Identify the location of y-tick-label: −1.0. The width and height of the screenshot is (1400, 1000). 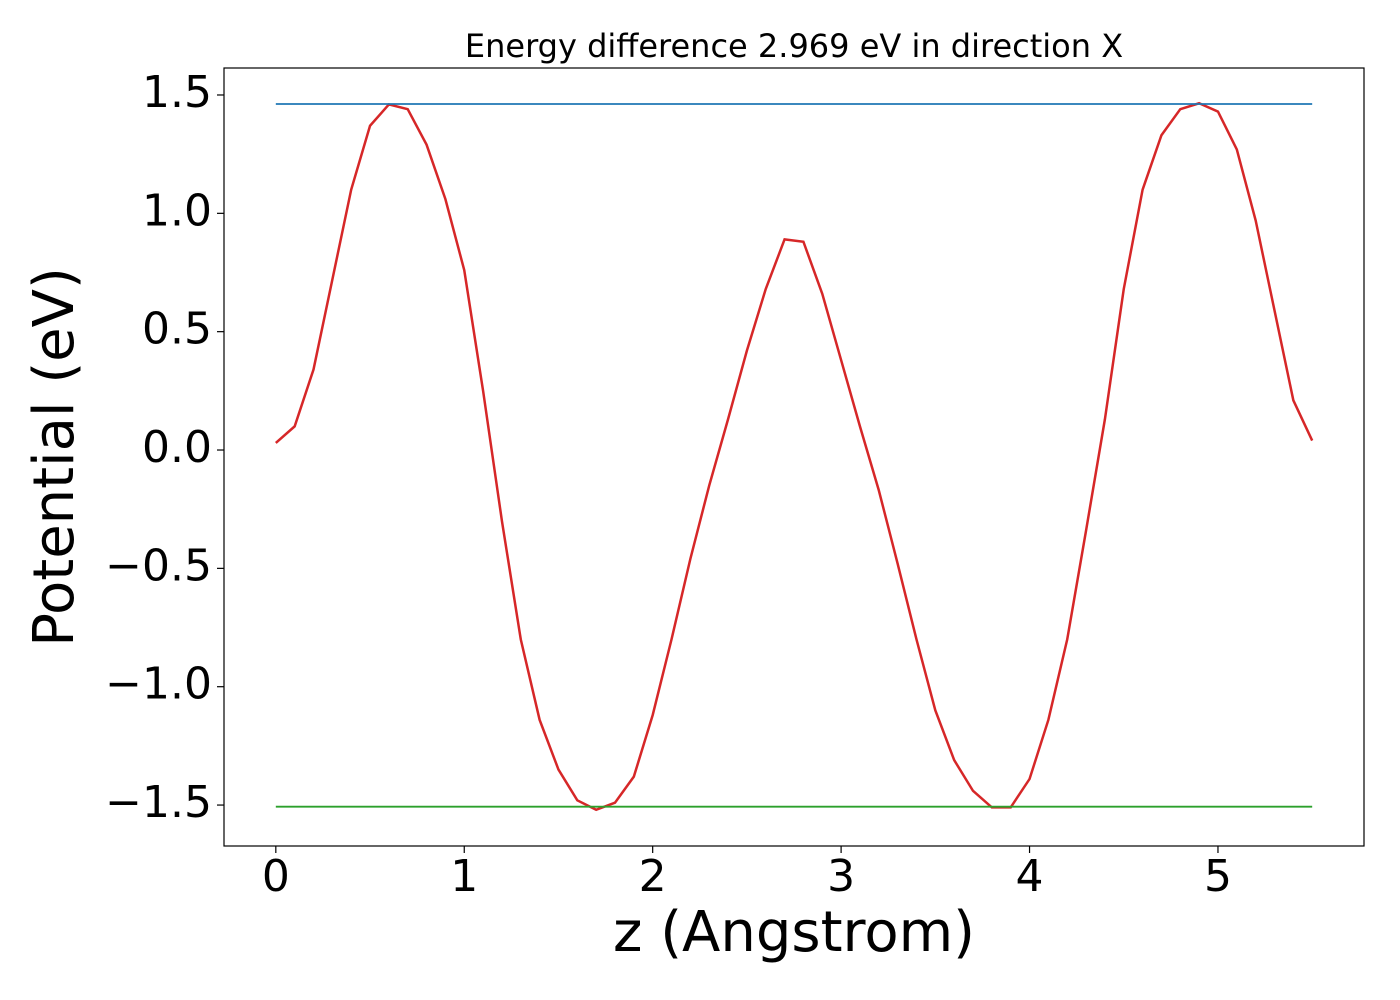
(158, 684).